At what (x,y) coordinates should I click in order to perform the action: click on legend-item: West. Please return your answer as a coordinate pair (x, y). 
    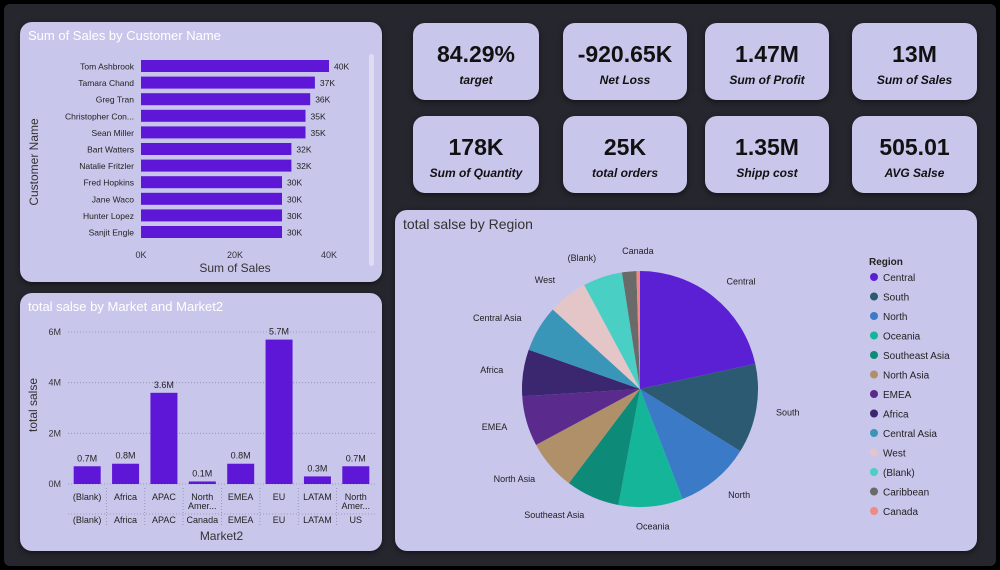
    Looking at the image, I should click on (894, 454).